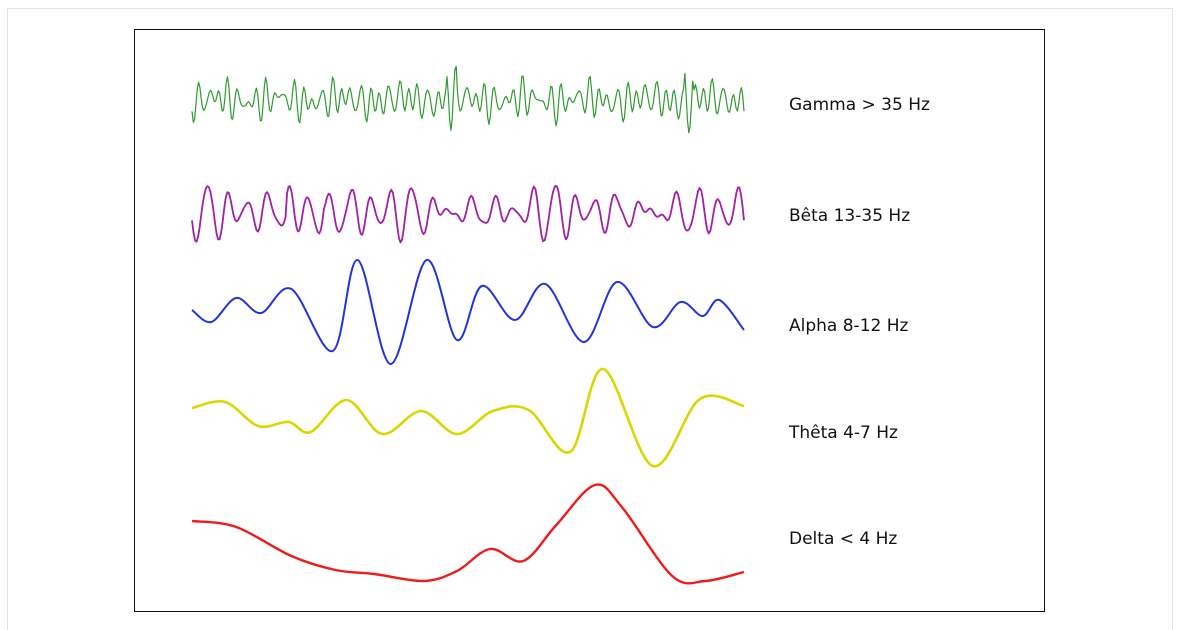  What do you see at coordinates (843, 539) in the screenshot?
I see `delta-label: Delta < 4 Hz` at bounding box center [843, 539].